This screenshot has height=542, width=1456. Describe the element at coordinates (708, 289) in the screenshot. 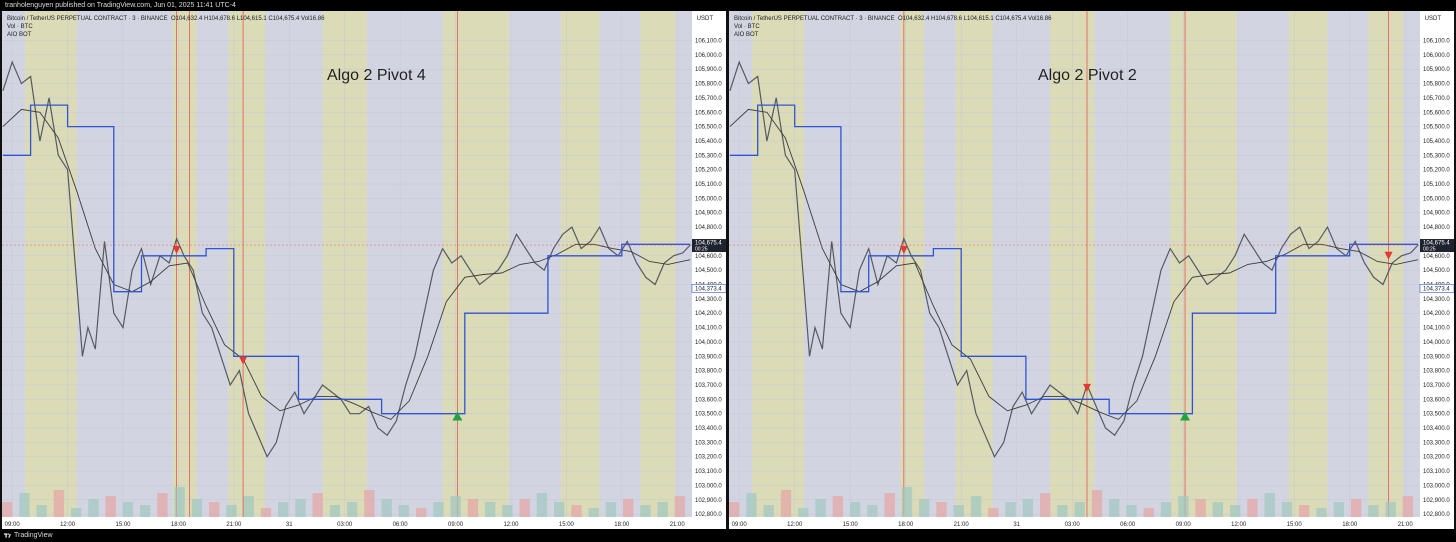

I see `line-value: 104,373.4` at that location.